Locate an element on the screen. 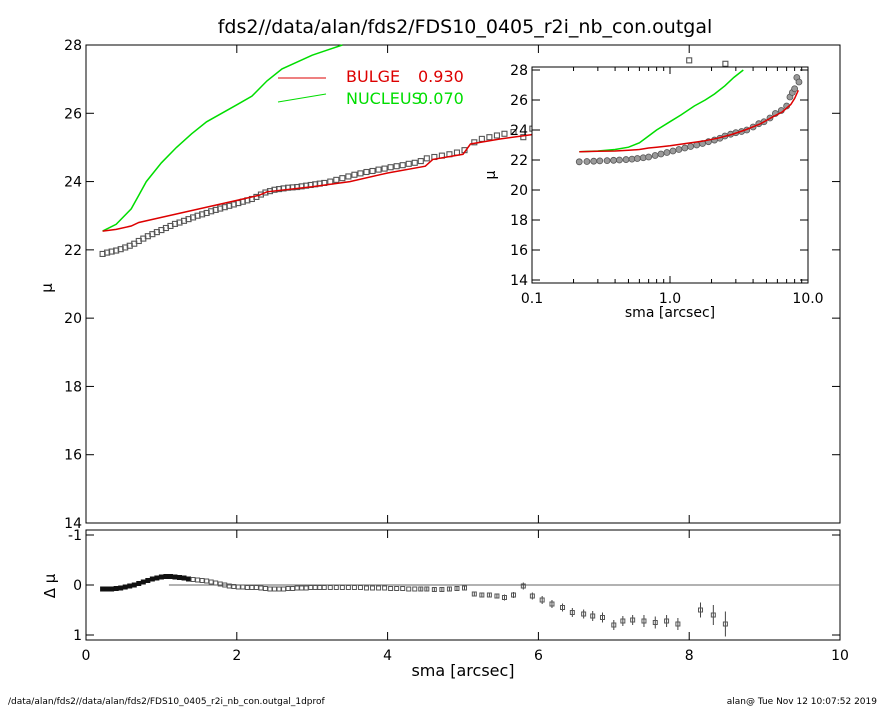 The image size is (885, 712). y-tick-label: -1 is located at coordinates (75, 536).